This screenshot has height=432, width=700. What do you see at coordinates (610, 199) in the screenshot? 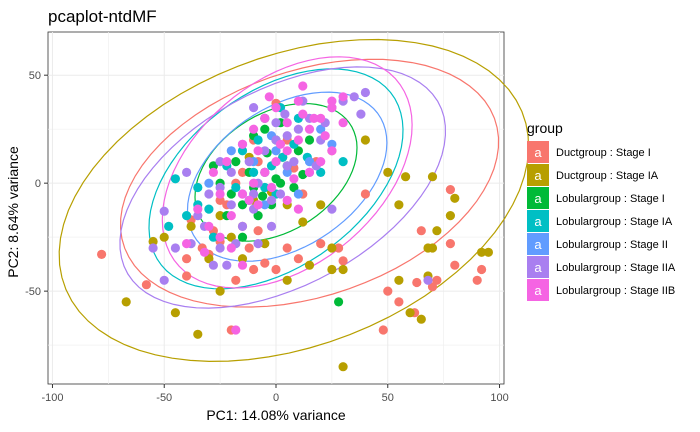
I see `legend-label: Lobulargroup : Stage I` at bounding box center [610, 199].